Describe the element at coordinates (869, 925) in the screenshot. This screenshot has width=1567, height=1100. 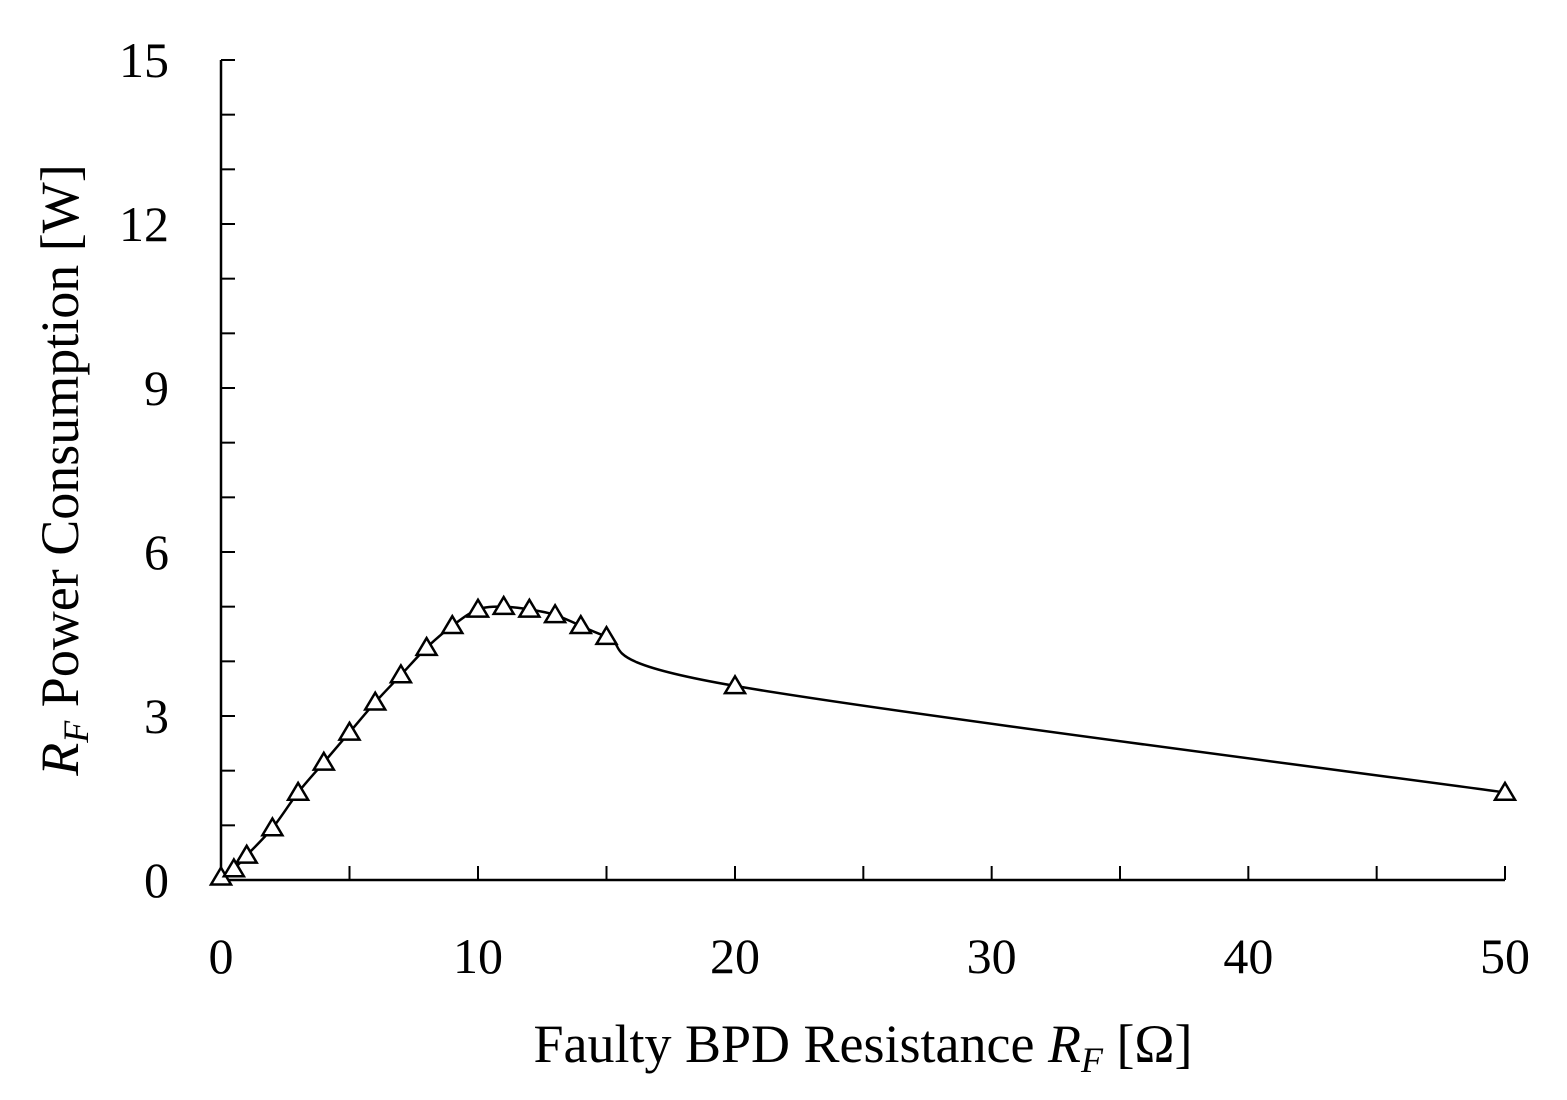
I see `x-ticks: 0 10 20 30 40 50` at that location.